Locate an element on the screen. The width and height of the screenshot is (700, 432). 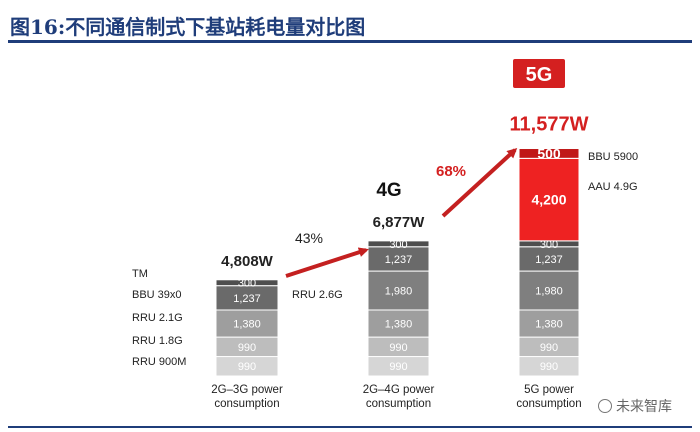
legend-label: RRU 900M is located at coordinates (159, 362).